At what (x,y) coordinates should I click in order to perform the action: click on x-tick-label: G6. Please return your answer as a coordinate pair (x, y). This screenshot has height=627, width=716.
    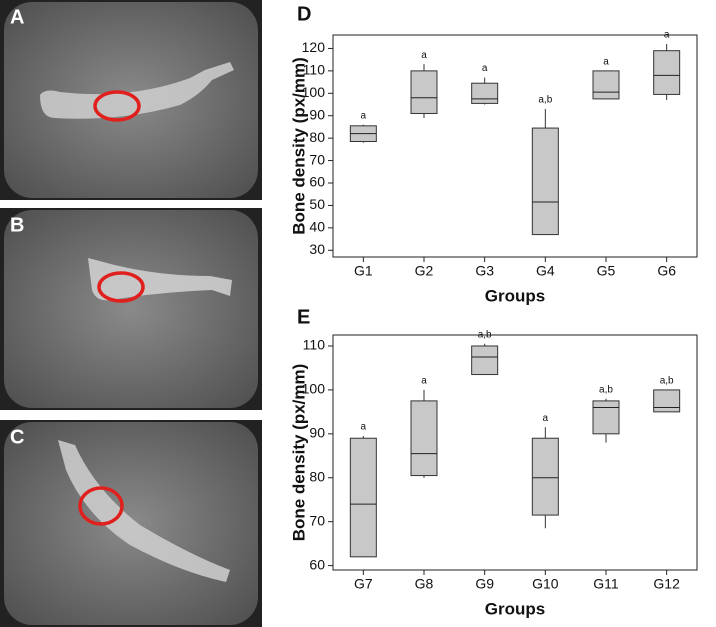
    Looking at the image, I should click on (666, 271).